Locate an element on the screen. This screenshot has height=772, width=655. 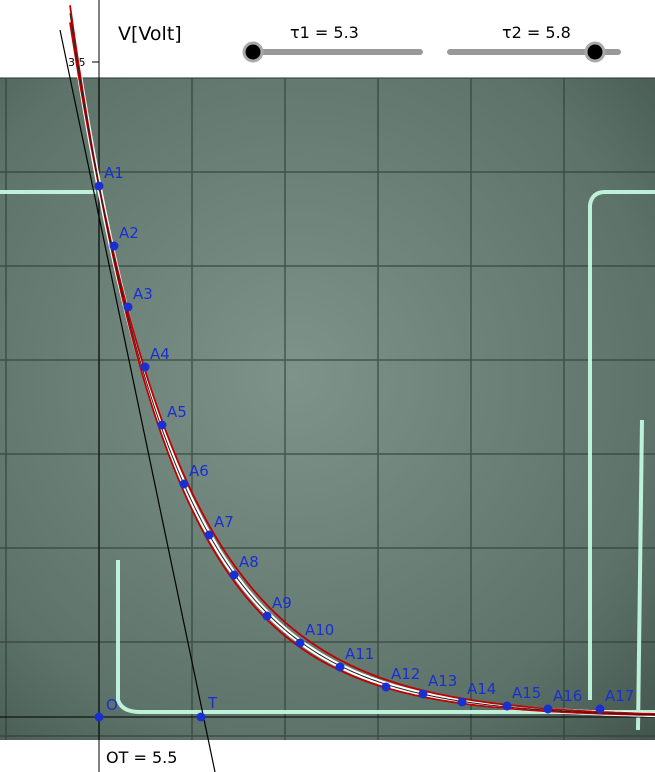
slider: τ2 = 5.8 is located at coordinates (534, 43).